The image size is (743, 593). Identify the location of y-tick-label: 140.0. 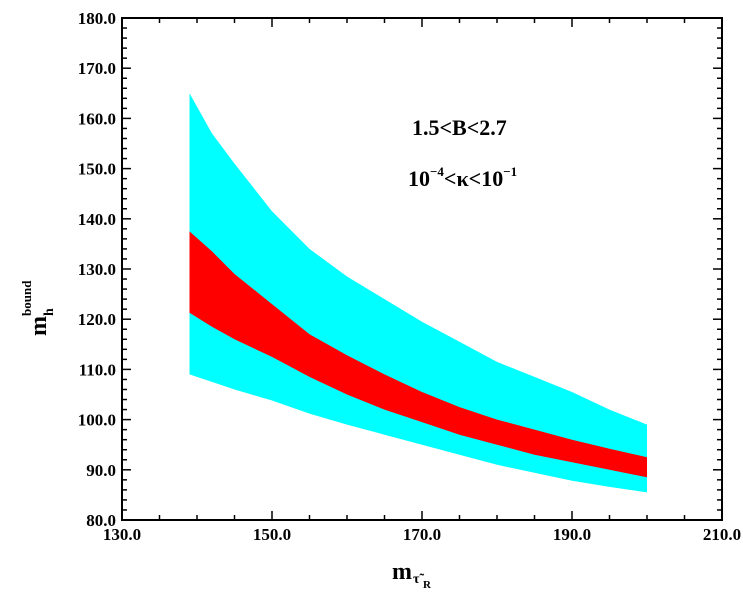
(97, 219).